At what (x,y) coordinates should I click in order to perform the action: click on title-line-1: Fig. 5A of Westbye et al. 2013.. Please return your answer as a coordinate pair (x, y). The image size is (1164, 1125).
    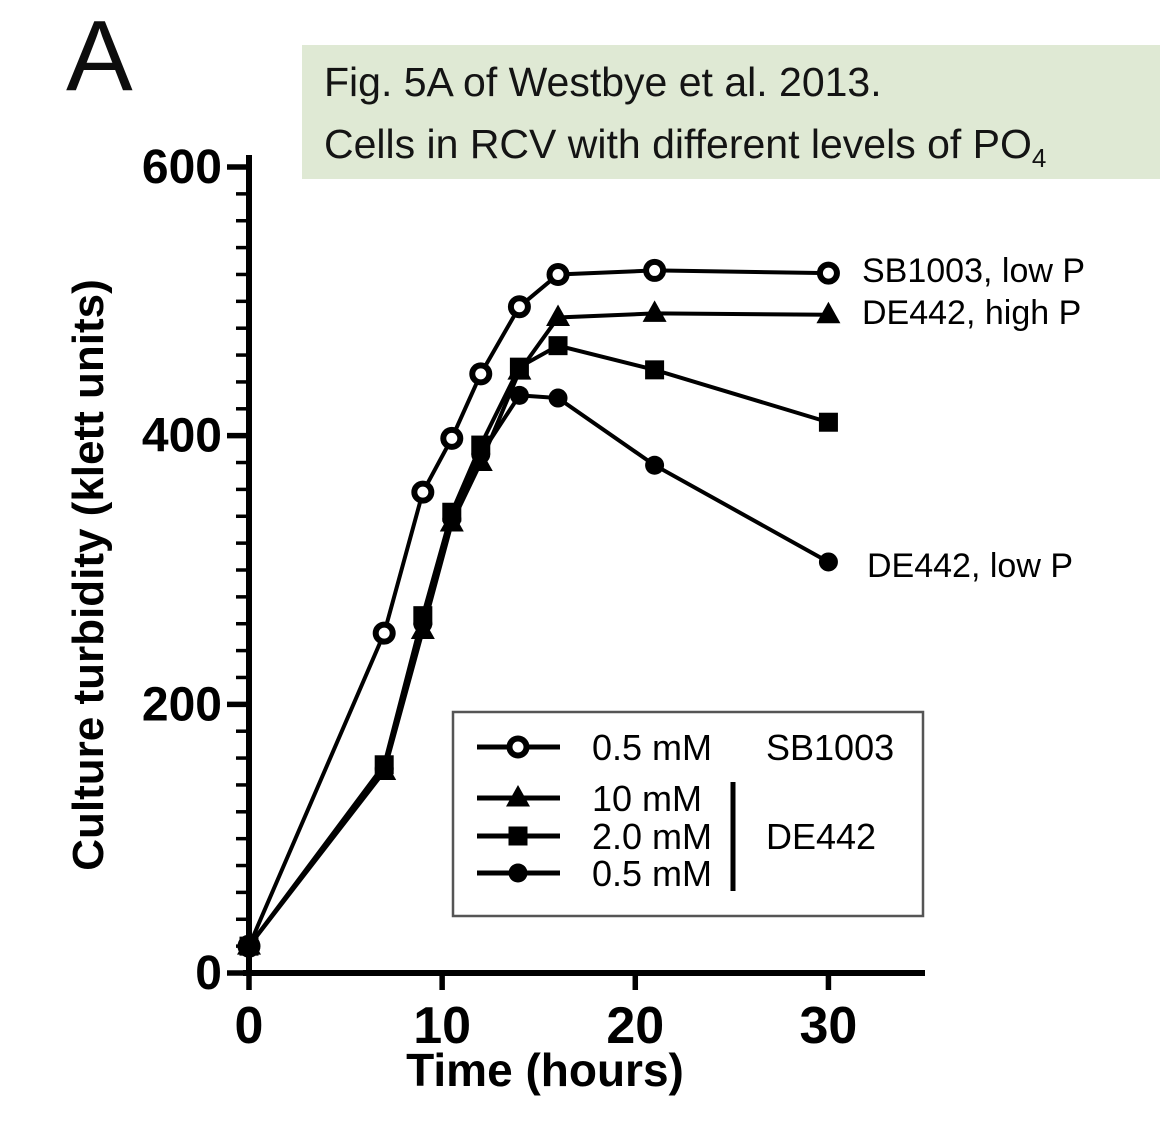
    Looking at the image, I should click on (603, 82).